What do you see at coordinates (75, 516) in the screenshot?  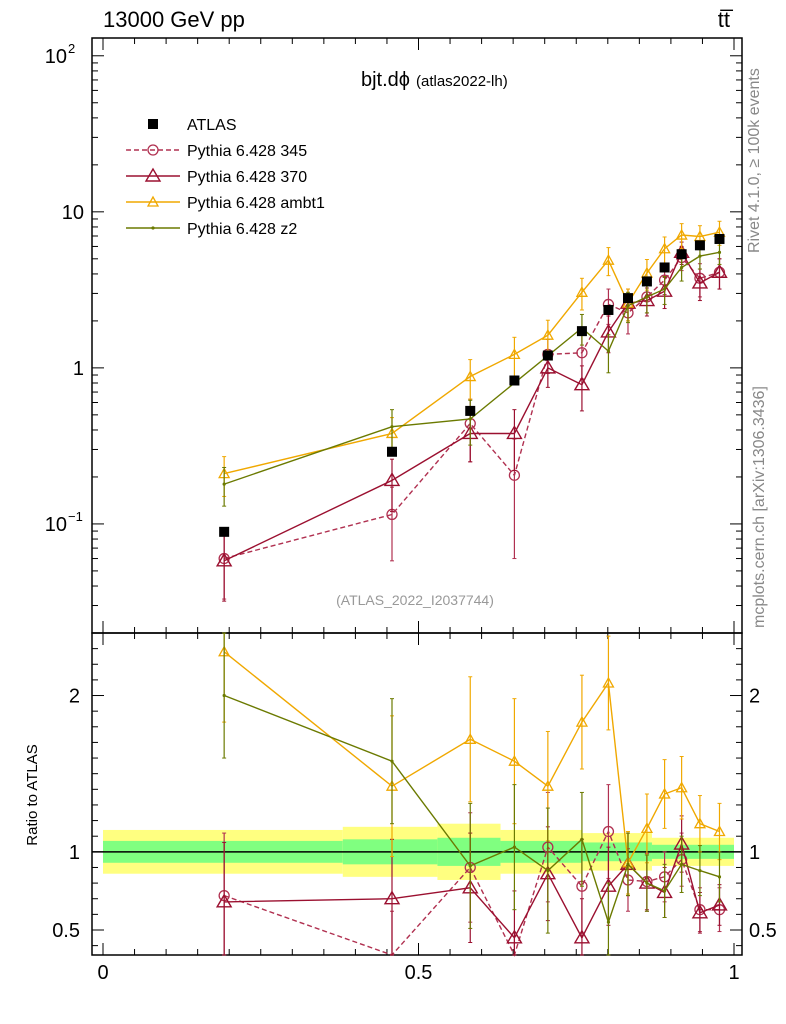 I see `y-tick-exponent: −1` at bounding box center [75, 516].